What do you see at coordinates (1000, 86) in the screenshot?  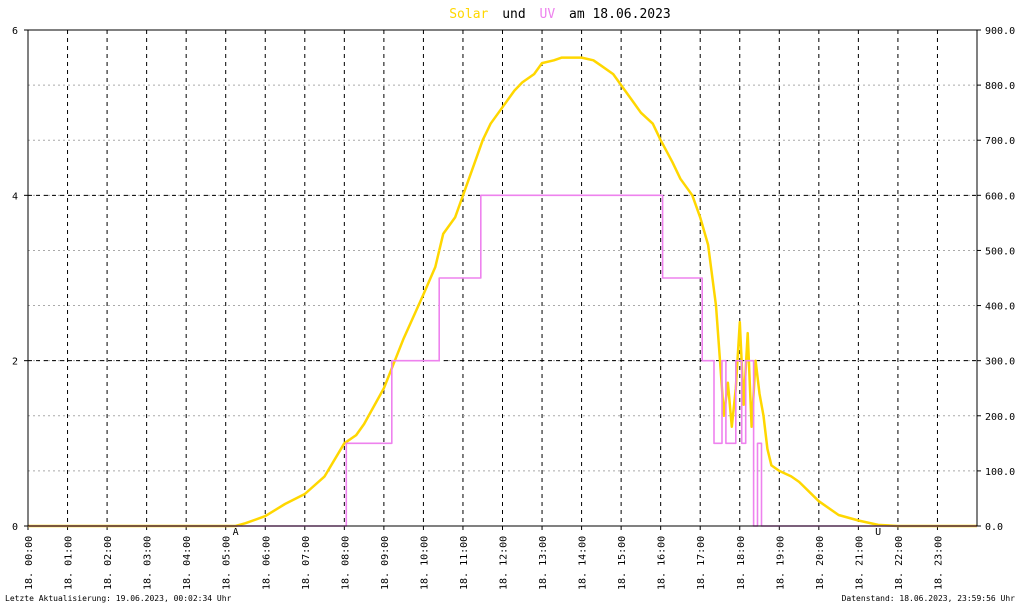 I see `right-tick-label: 800.0` at bounding box center [1000, 86].